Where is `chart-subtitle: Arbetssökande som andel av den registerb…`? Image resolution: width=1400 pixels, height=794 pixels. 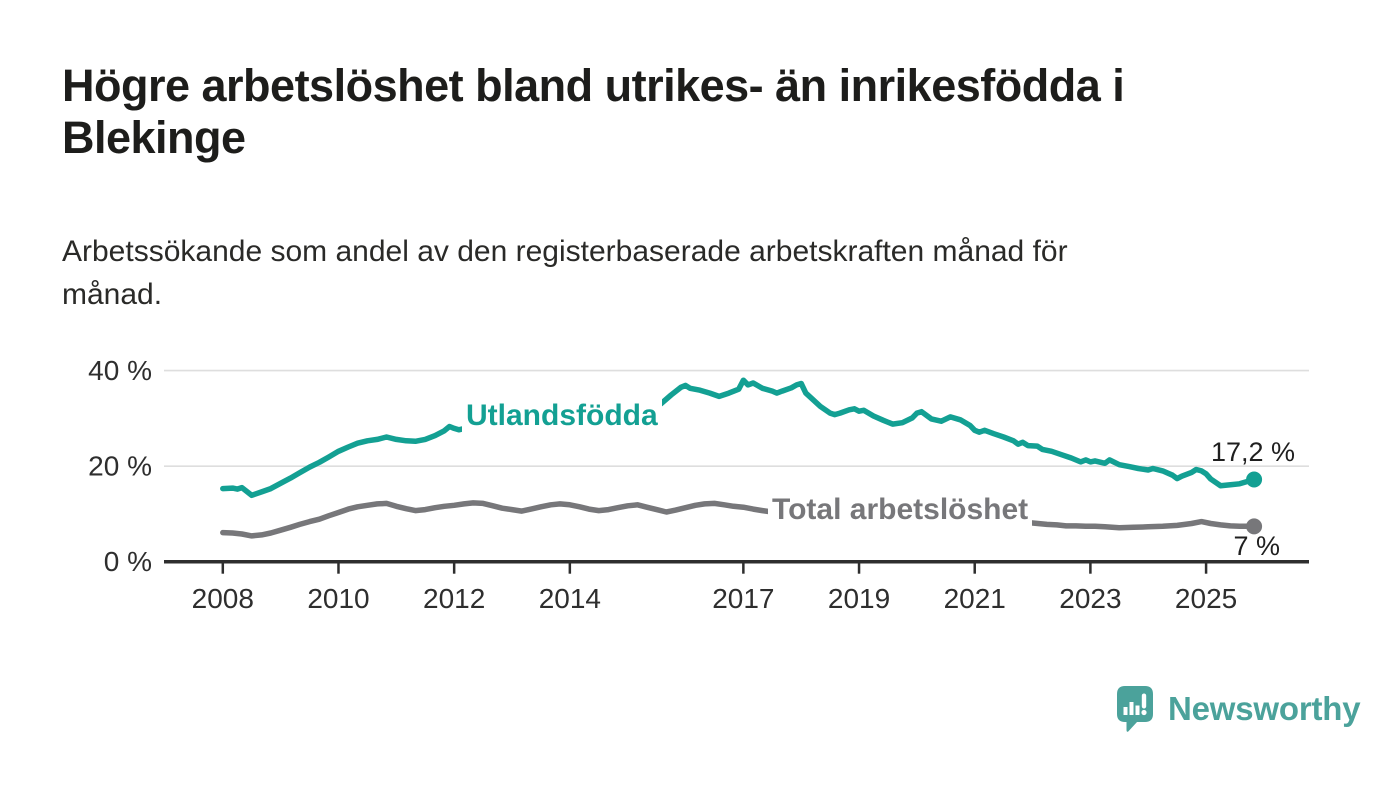
chart-subtitle: Arbetssökande som andel av den registerb… is located at coordinates (692, 273).